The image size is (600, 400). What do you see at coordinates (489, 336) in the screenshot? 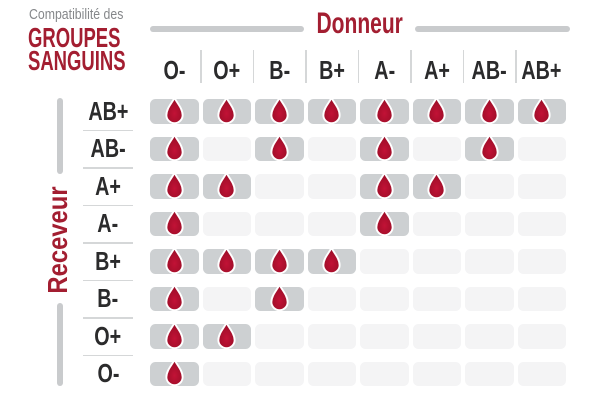
I see `compatibility-cell-o-plus-from-ab-minus` at bounding box center [489, 336].